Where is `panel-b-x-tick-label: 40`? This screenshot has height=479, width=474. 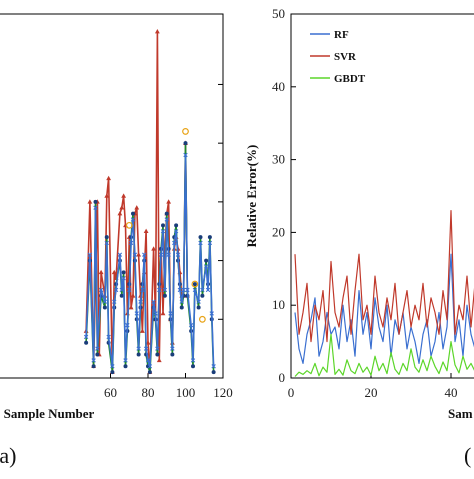 panel-b-x-tick-label: 40 is located at coordinates (451, 392).